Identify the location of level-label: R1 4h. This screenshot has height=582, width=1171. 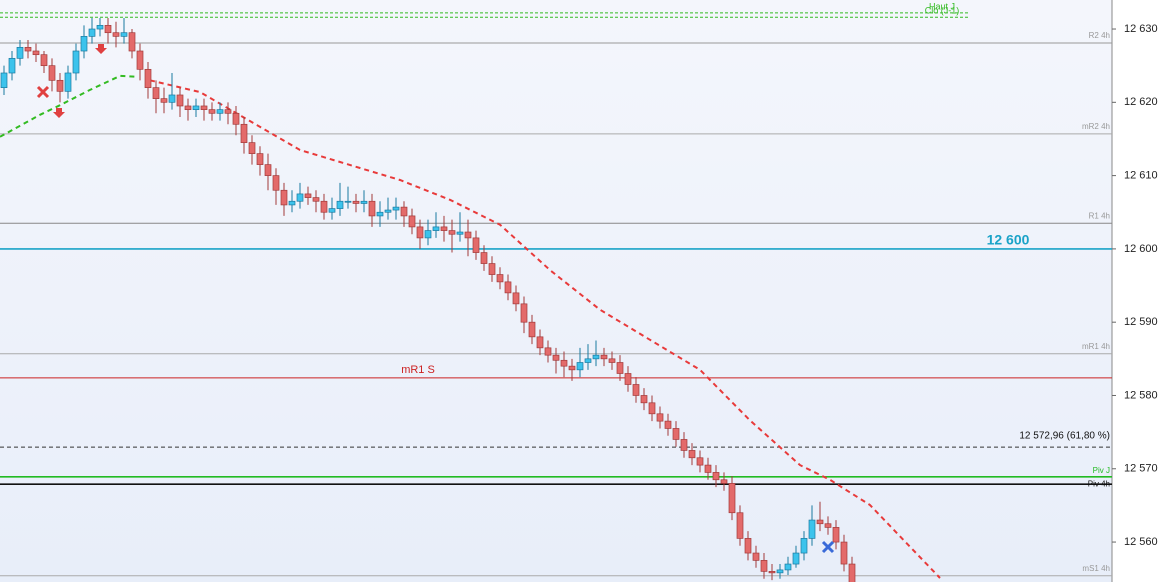
(1099, 215).